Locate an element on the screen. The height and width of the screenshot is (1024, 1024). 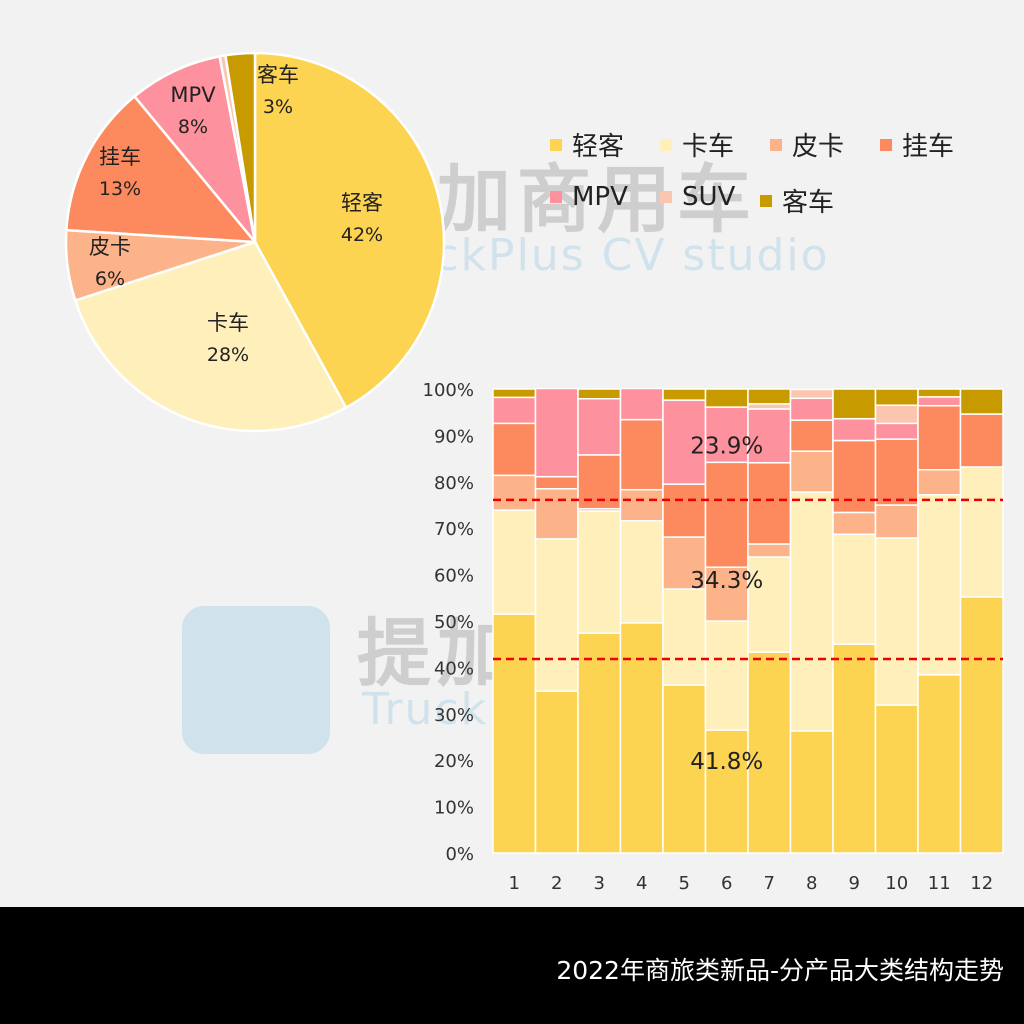
y-tick-label: 60% is located at coordinates (454, 576).